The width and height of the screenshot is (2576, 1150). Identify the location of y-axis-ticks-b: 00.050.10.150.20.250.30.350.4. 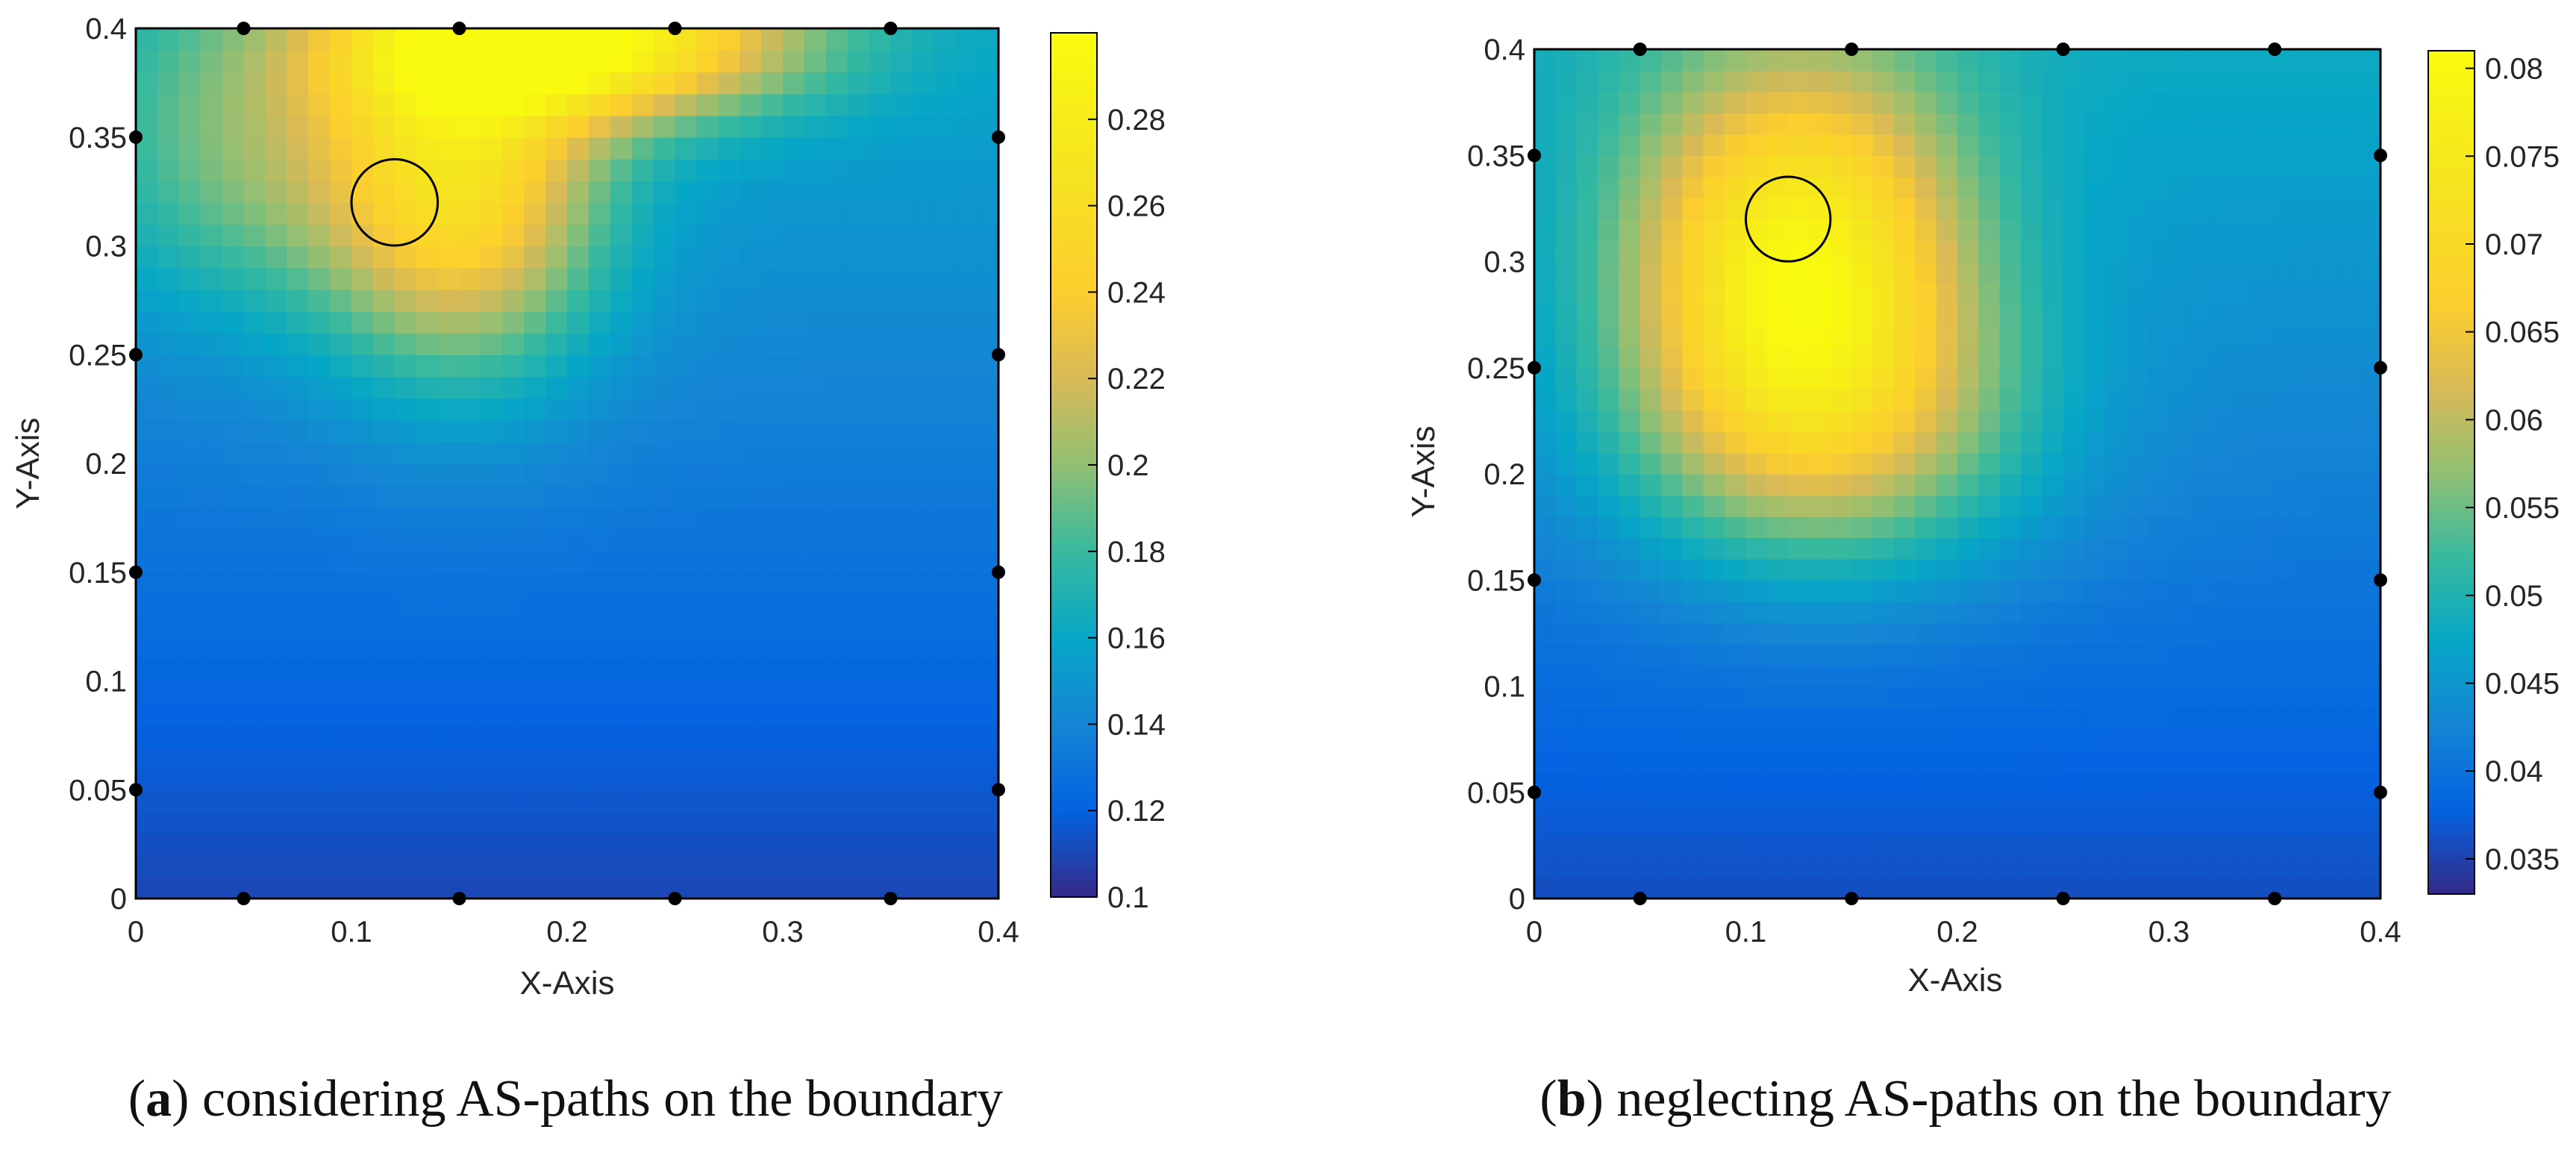
(1496, 475).